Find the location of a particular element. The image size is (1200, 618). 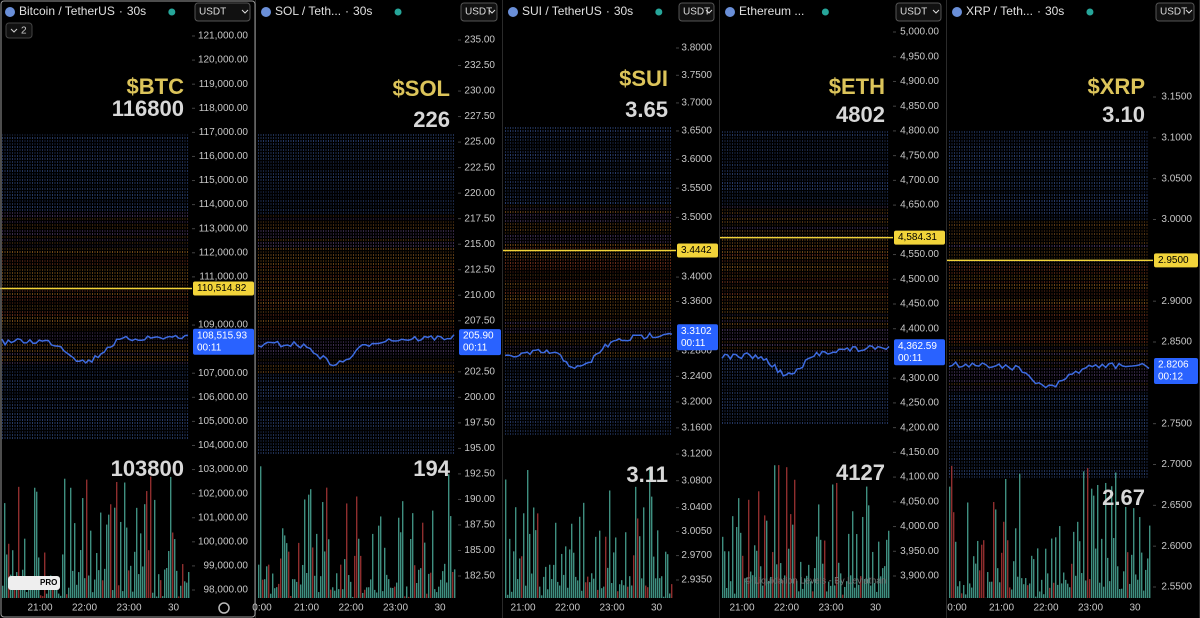

y-tick-label: 2.9700 is located at coordinates (696, 555).